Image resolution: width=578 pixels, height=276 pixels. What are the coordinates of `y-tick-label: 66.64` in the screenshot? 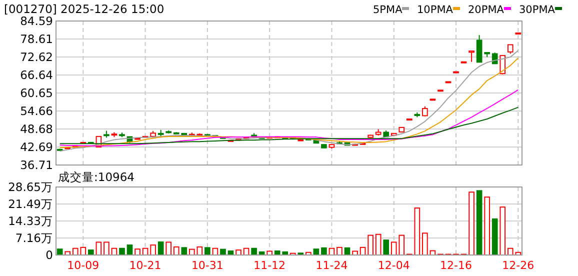 It's located at (36, 75).